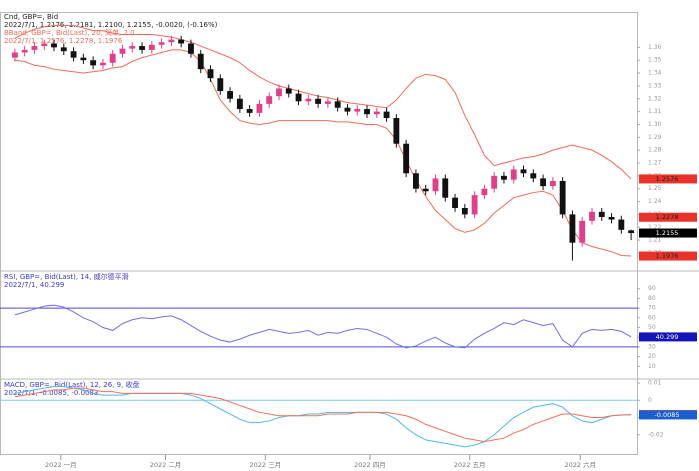 The image size is (699, 471). I want to click on y-tick-label: 1.36, so click(655, 47).